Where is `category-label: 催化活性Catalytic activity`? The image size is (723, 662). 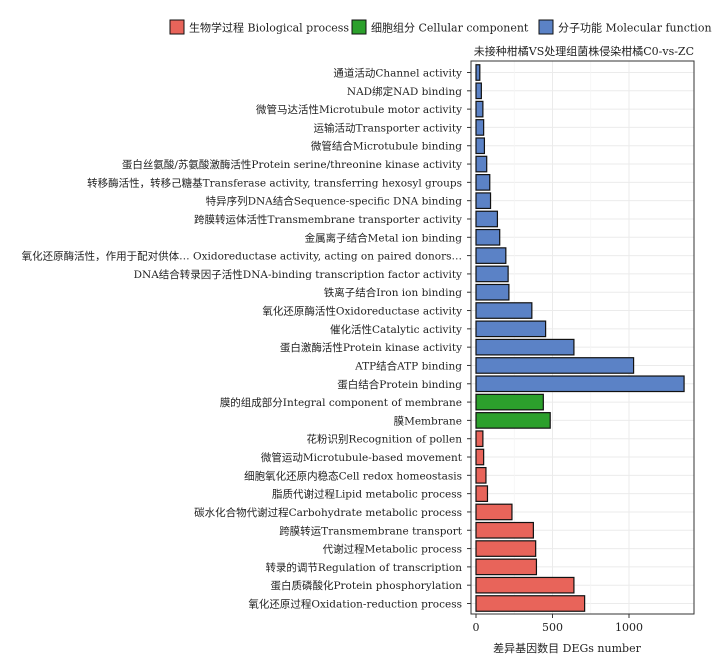
category-label: 催化活性Catalytic activity is located at coordinates (396, 329).